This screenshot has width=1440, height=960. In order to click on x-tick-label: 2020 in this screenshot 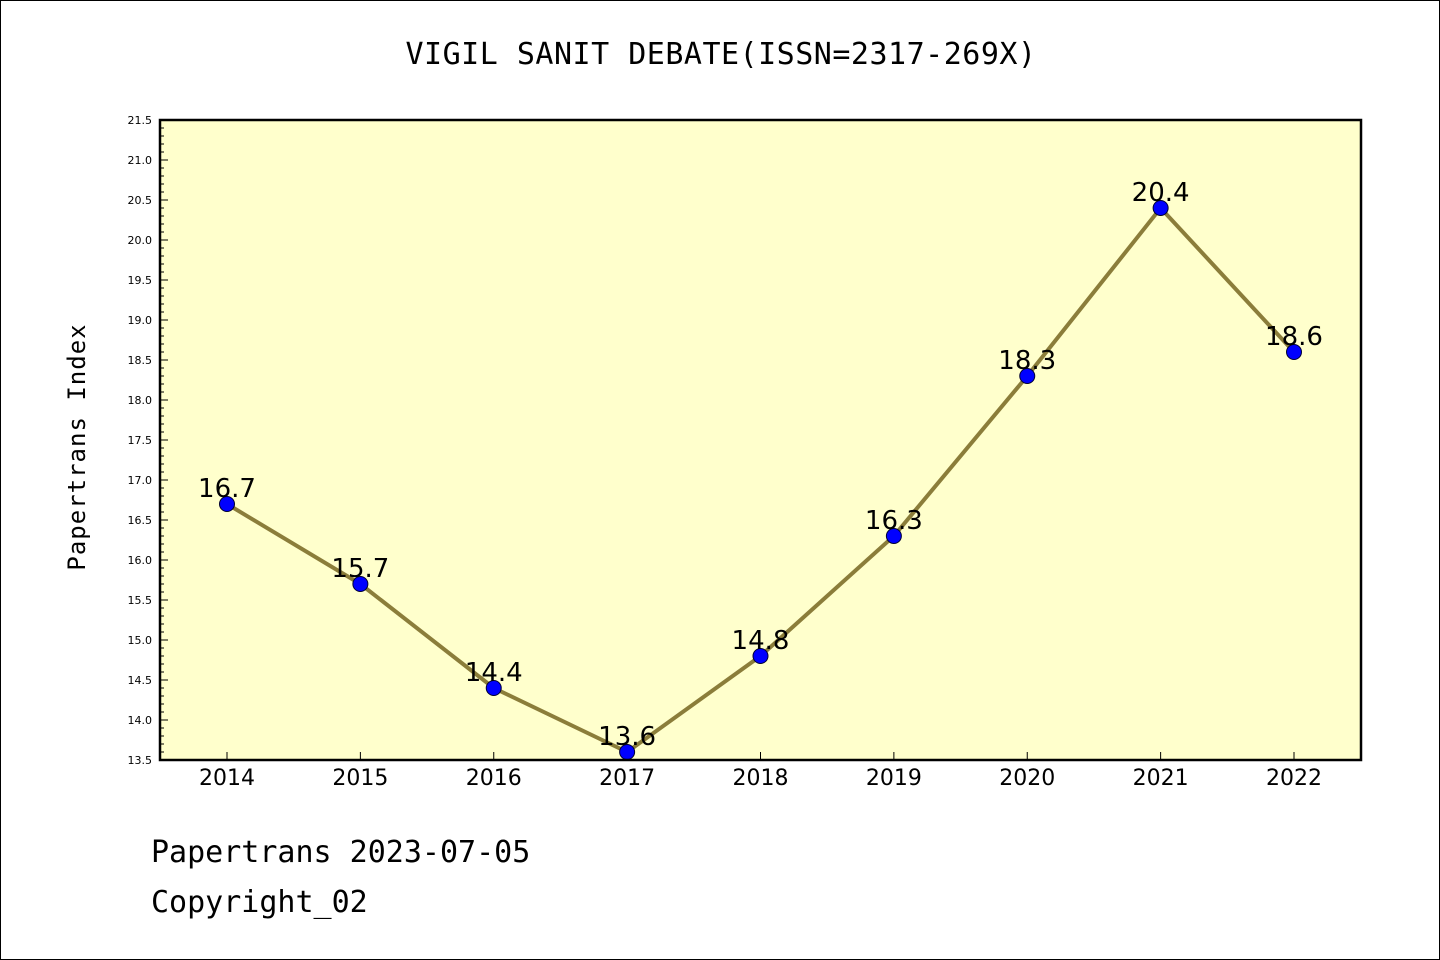, I will do `click(1027, 778)`.